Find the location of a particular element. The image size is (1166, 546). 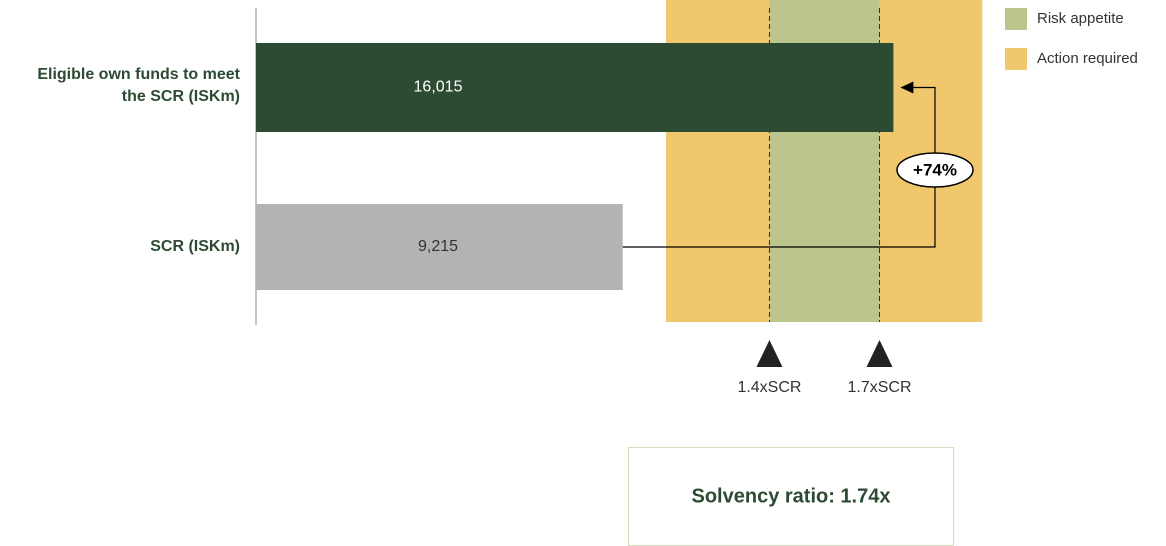

category-label: SCR (ISKm) is located at coordinates (195, 246).